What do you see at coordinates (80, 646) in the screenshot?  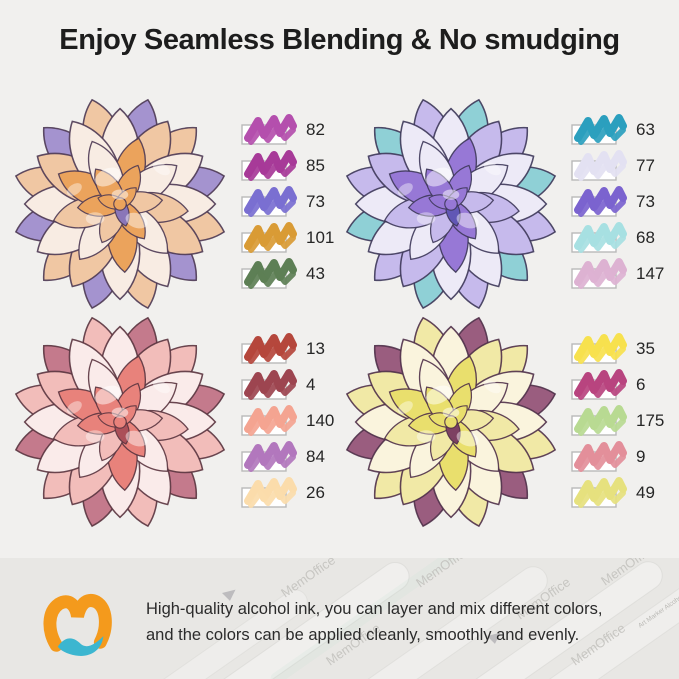 I see `logo-wave-shape` at bounding box center [80, 646].